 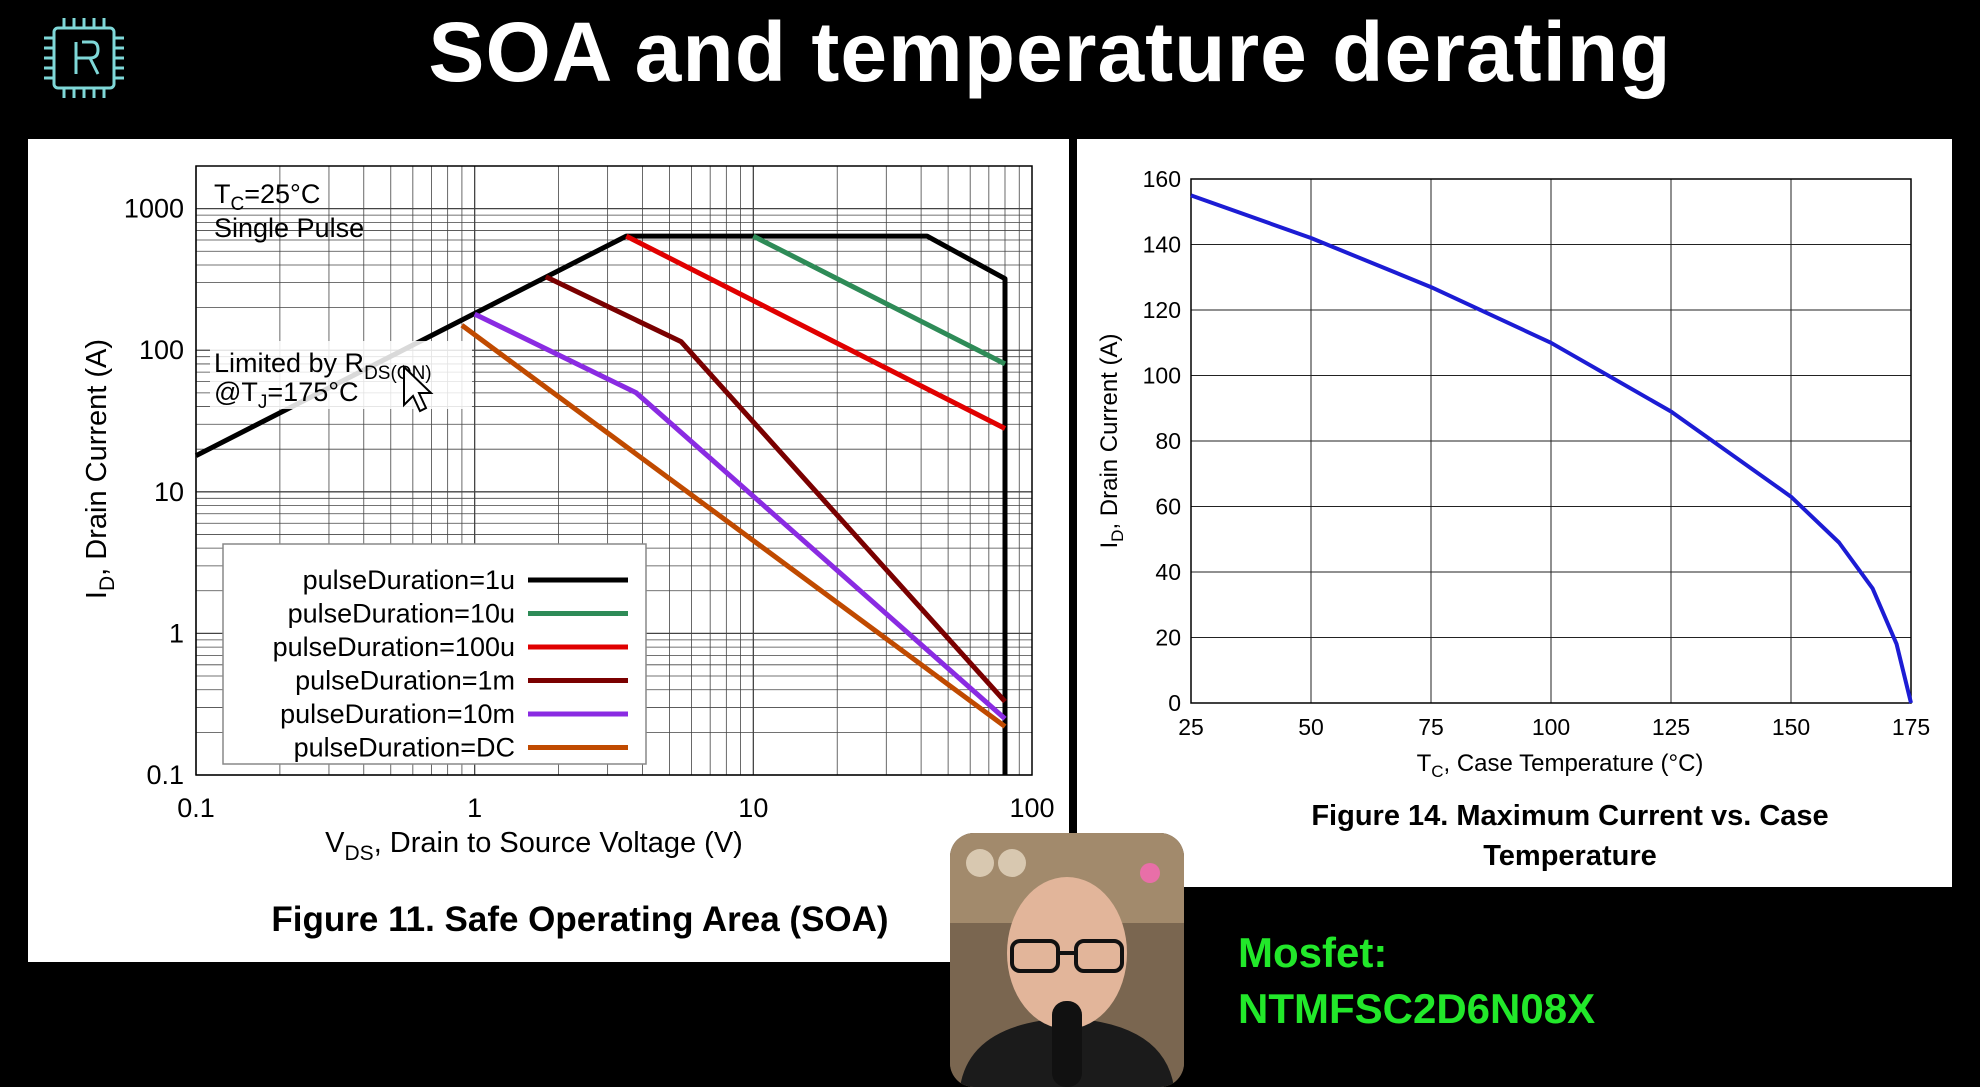 I want to click on soa-legend-label: pulseDuration=10u, so click(x=401, y=614).